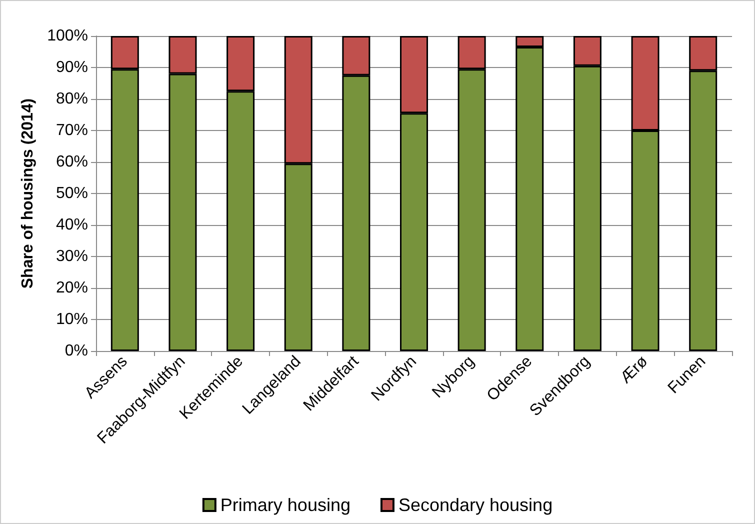 The width and height of the screenshot is (755, 524). Describe the element at coordinates (72, 288) in the screenshot. I see `y-tick-label: 20%` at that location.